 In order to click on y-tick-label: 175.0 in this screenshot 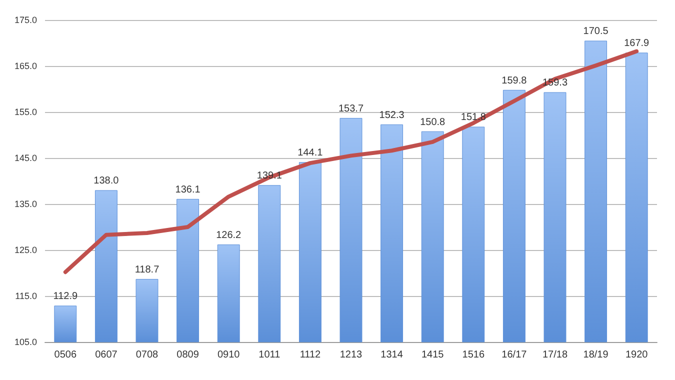, I will do `click(25, 20)`.